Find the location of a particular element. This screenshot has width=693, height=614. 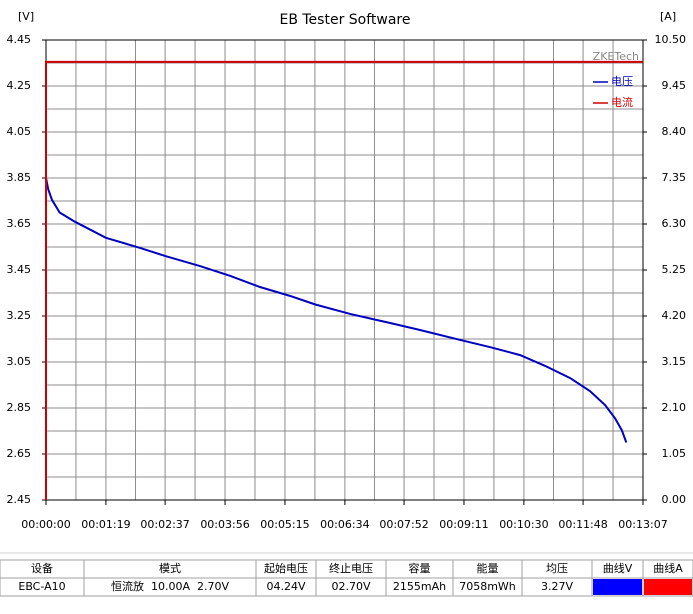

watermark: ZKETech is located at coordinates (616, 56).